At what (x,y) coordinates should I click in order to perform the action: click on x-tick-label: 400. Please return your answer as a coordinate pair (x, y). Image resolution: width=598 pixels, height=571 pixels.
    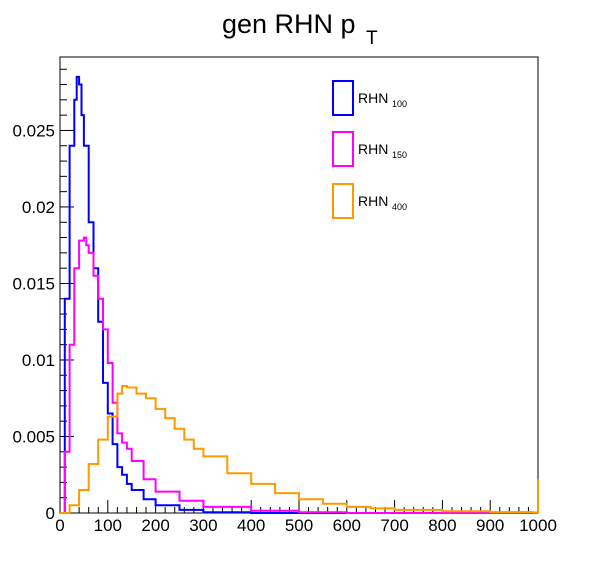
    Looking at the image, I should click on (251, 525).